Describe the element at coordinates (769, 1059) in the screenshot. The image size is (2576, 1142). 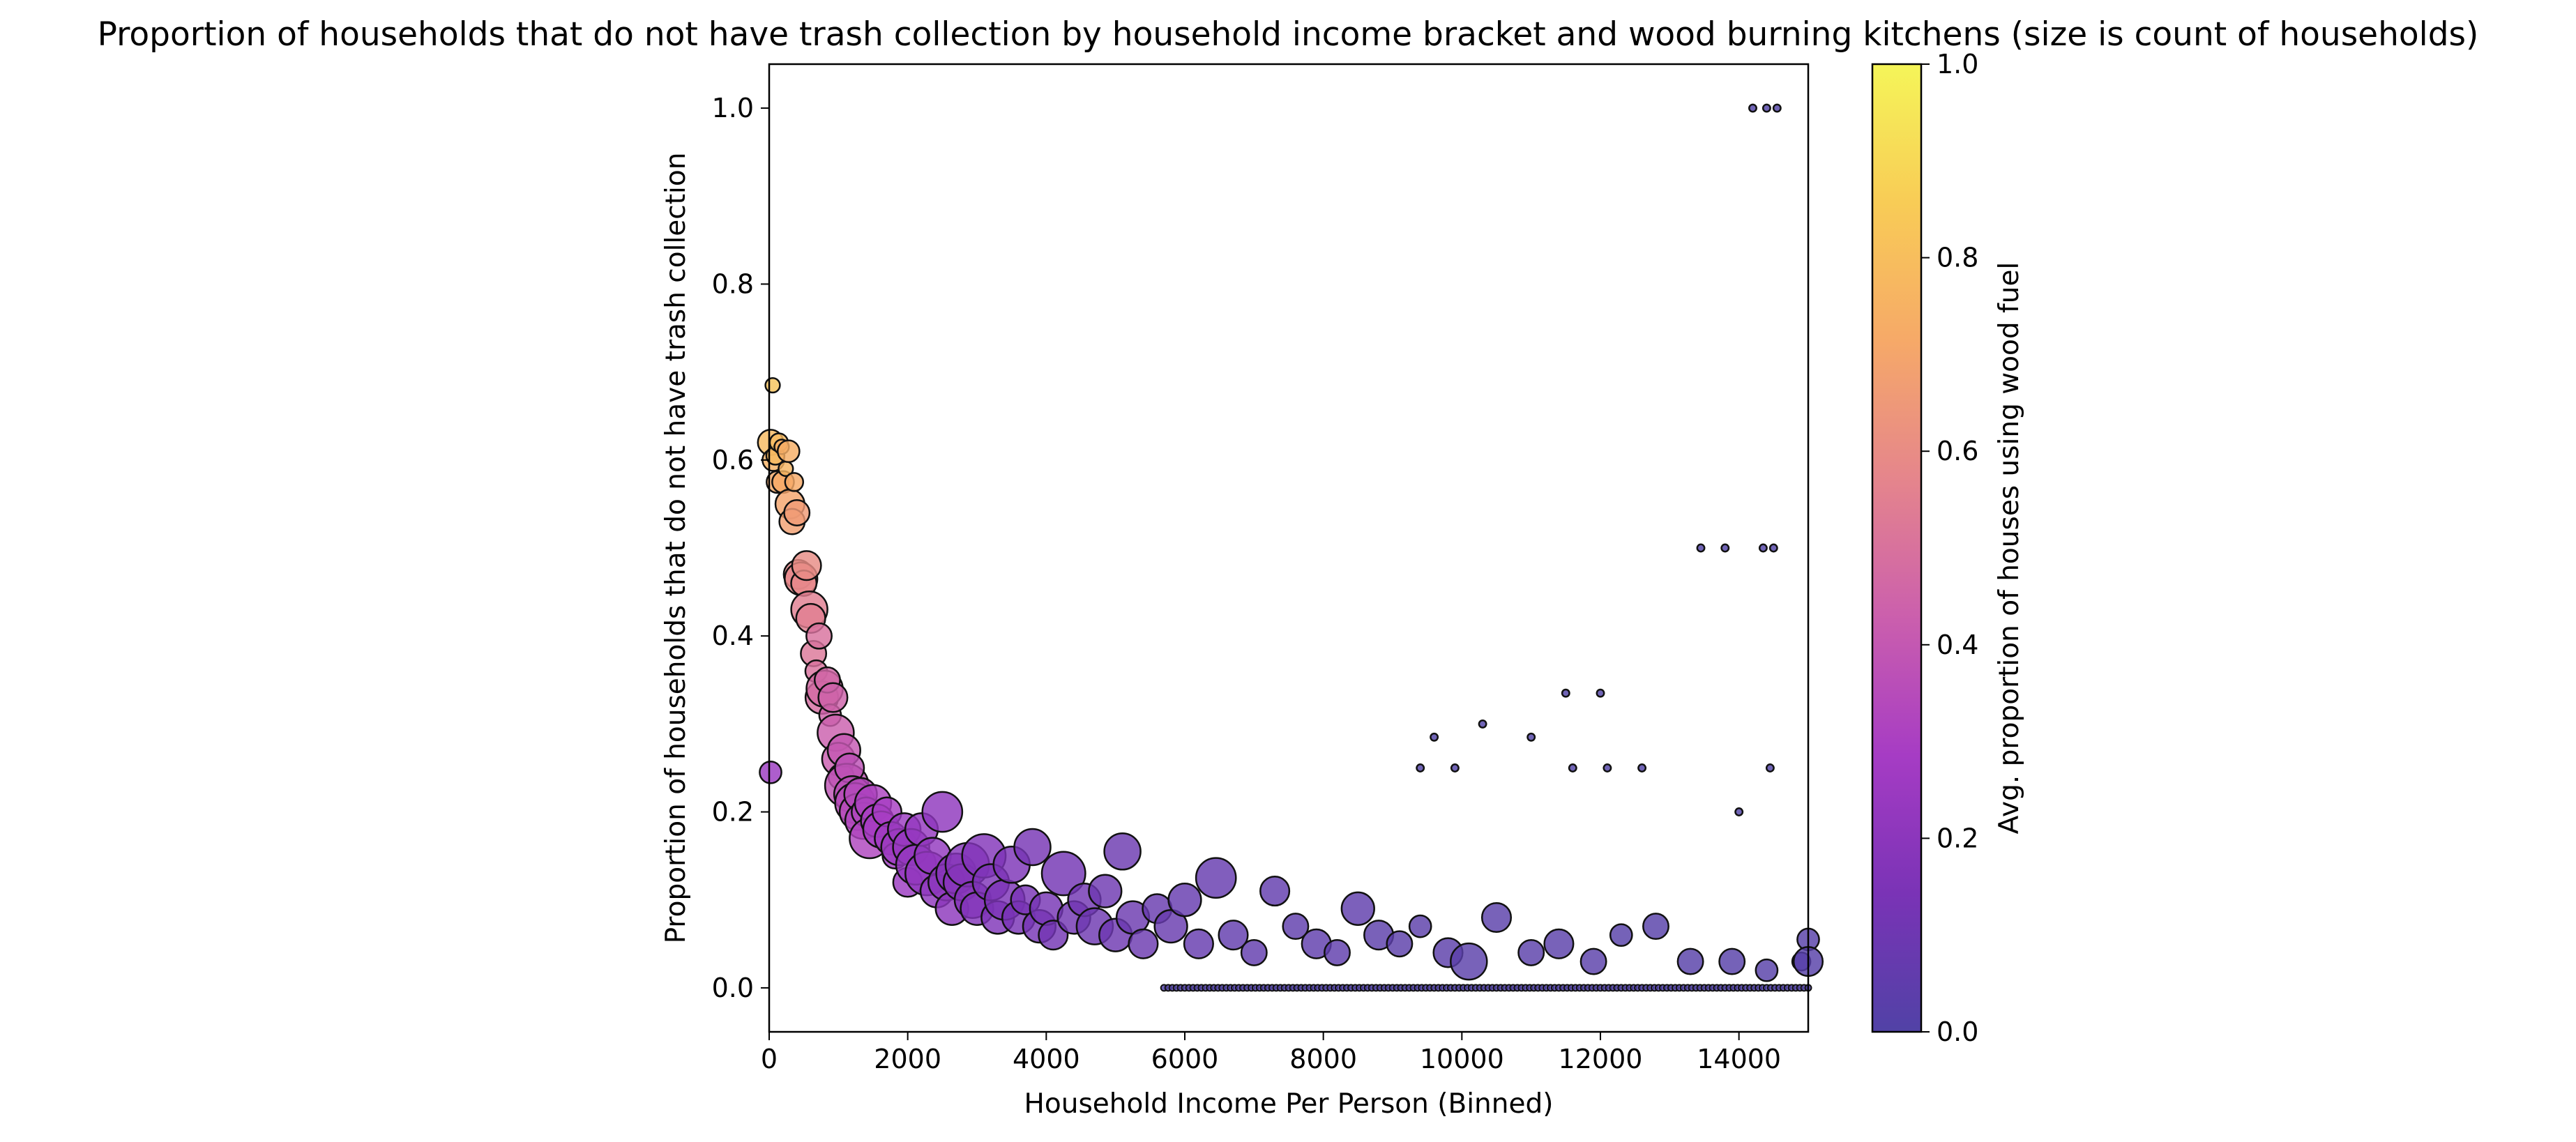
I see `x-tick-label: 0` at that location.